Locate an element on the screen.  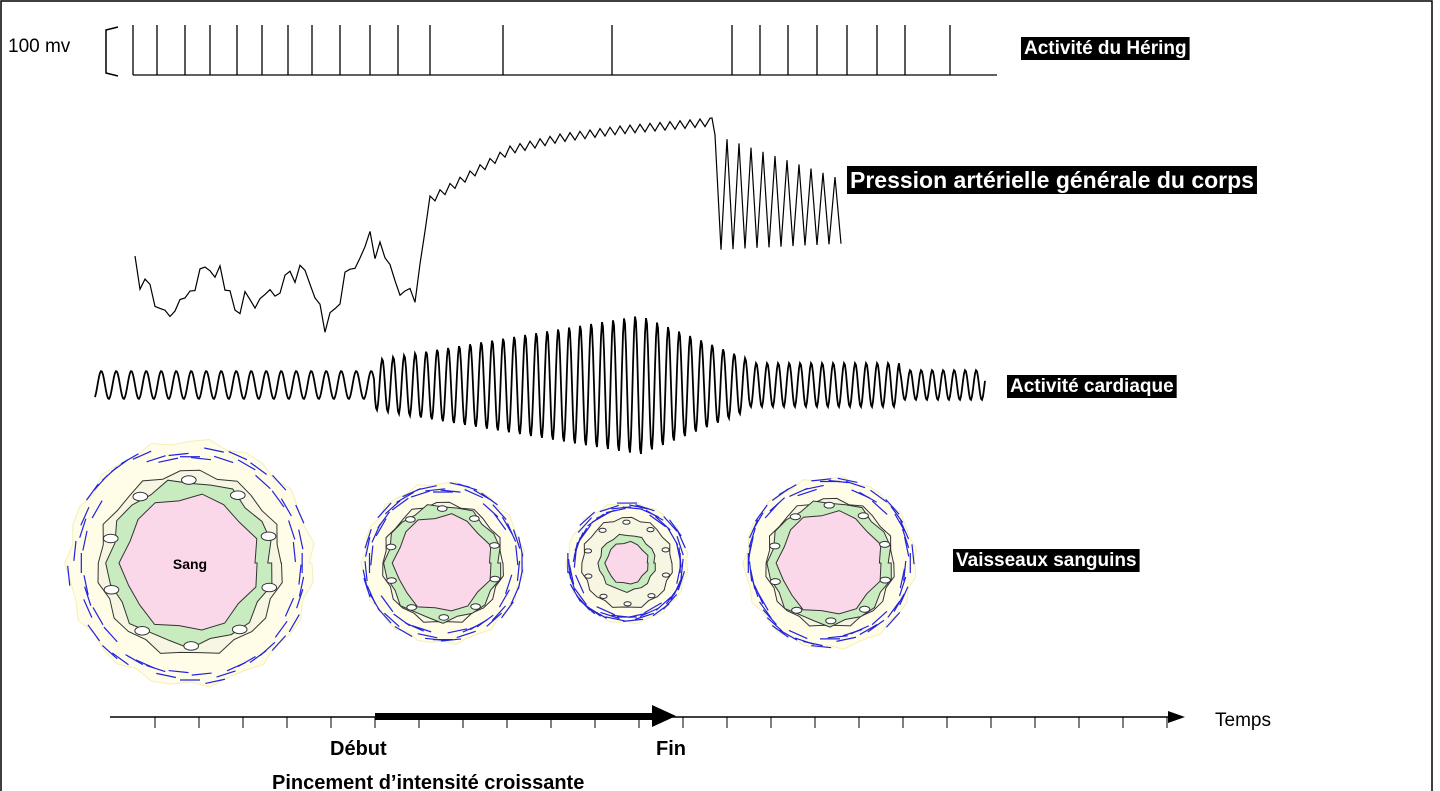
time-axis is located at coordinates (647, 716).